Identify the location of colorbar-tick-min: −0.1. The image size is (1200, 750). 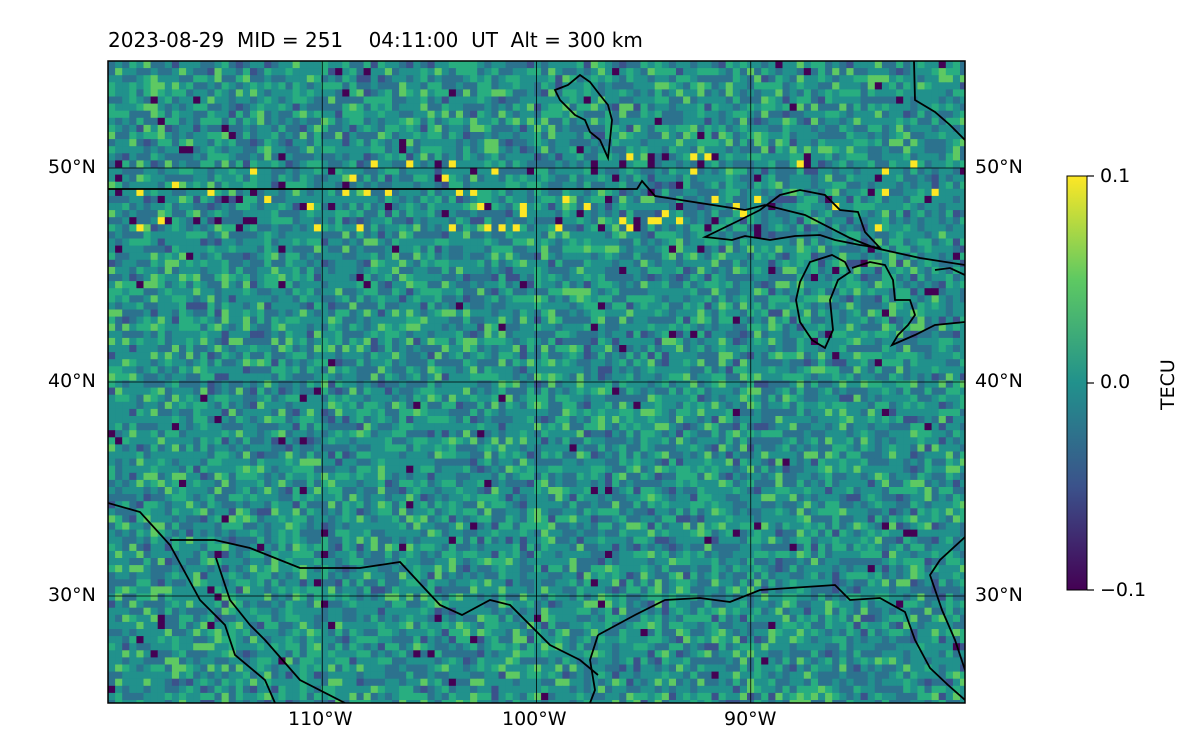
(1123, 590).